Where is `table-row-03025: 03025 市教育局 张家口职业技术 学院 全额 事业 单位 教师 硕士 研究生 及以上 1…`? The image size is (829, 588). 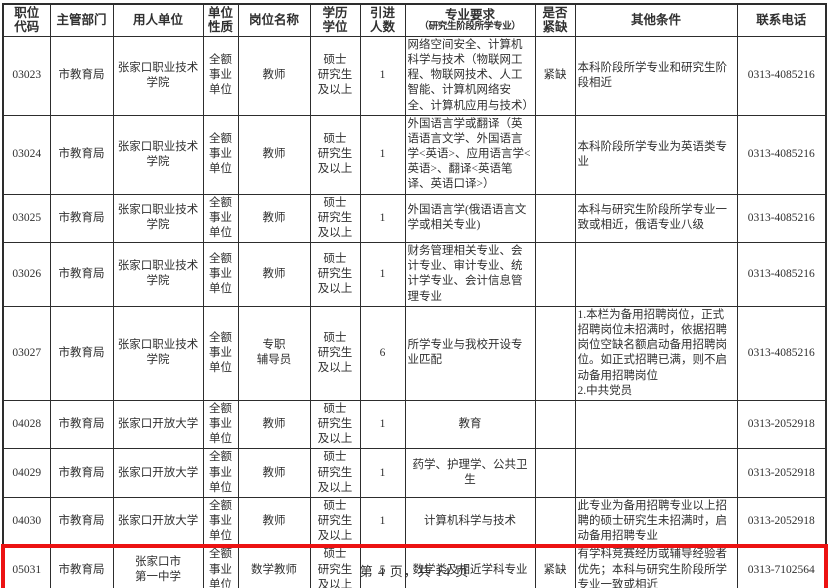
table-row-03025: 03025 市教育局 张家口职业技术 学院 全额 事业 单位 教师 硕士 研究生 及以上 1… is located at coordinates (414, 218).